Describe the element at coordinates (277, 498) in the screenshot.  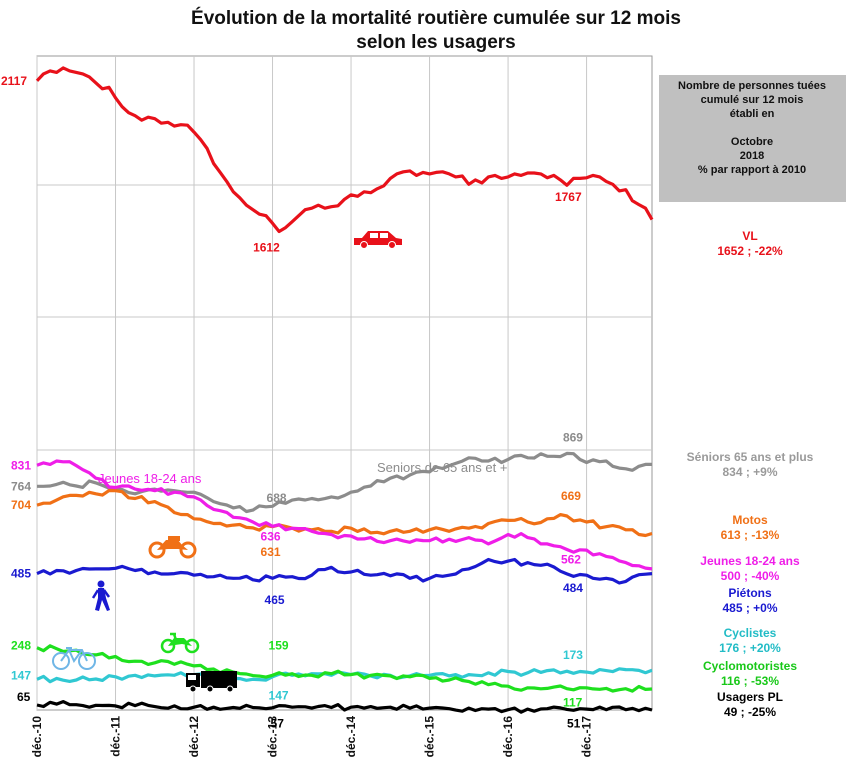
I see `data-label-seniors: 688` at that location.